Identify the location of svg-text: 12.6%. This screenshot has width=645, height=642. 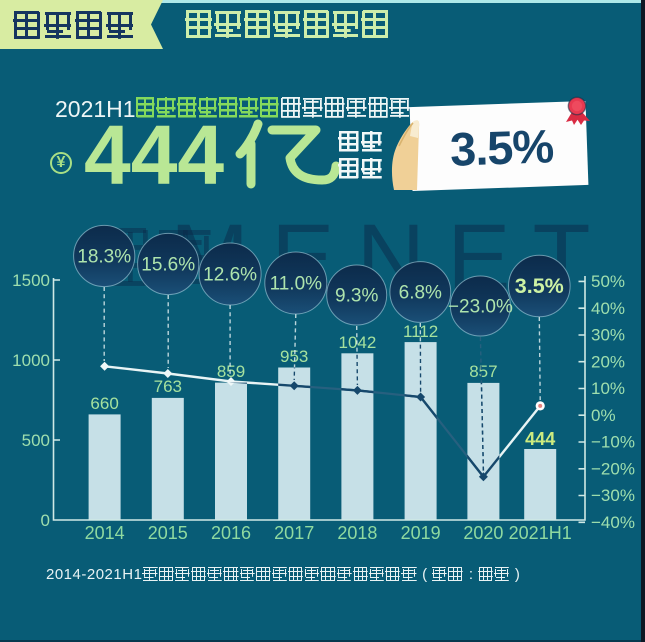
(230, 275).